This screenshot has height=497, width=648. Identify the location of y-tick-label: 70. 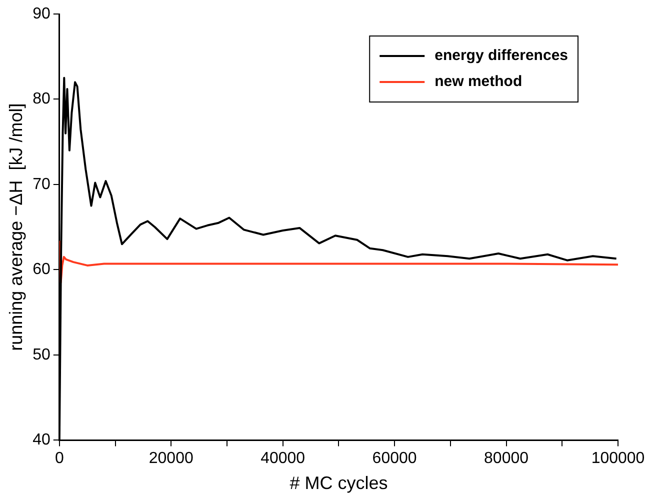
(41, 184).